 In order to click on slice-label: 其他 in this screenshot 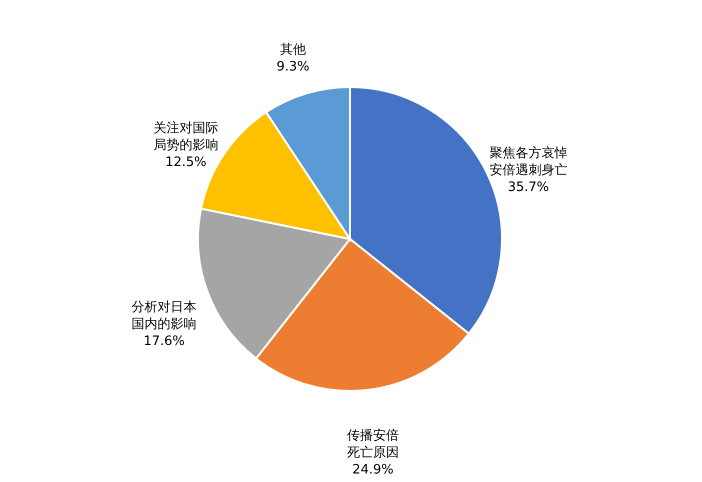, I will do `click(293, 50)`.